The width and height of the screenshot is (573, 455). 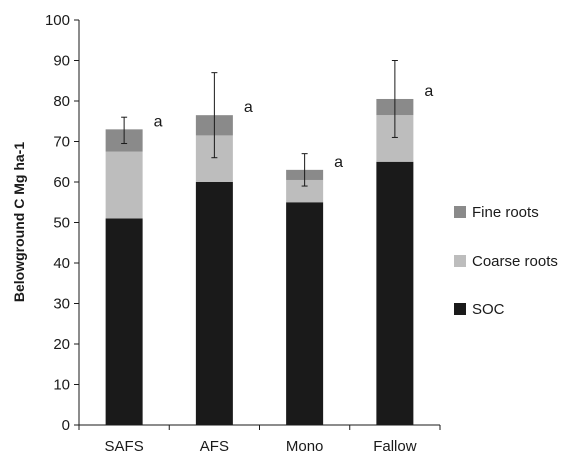 I want to click on legend-swatch-fine-roots, so click(x=460, y=212).